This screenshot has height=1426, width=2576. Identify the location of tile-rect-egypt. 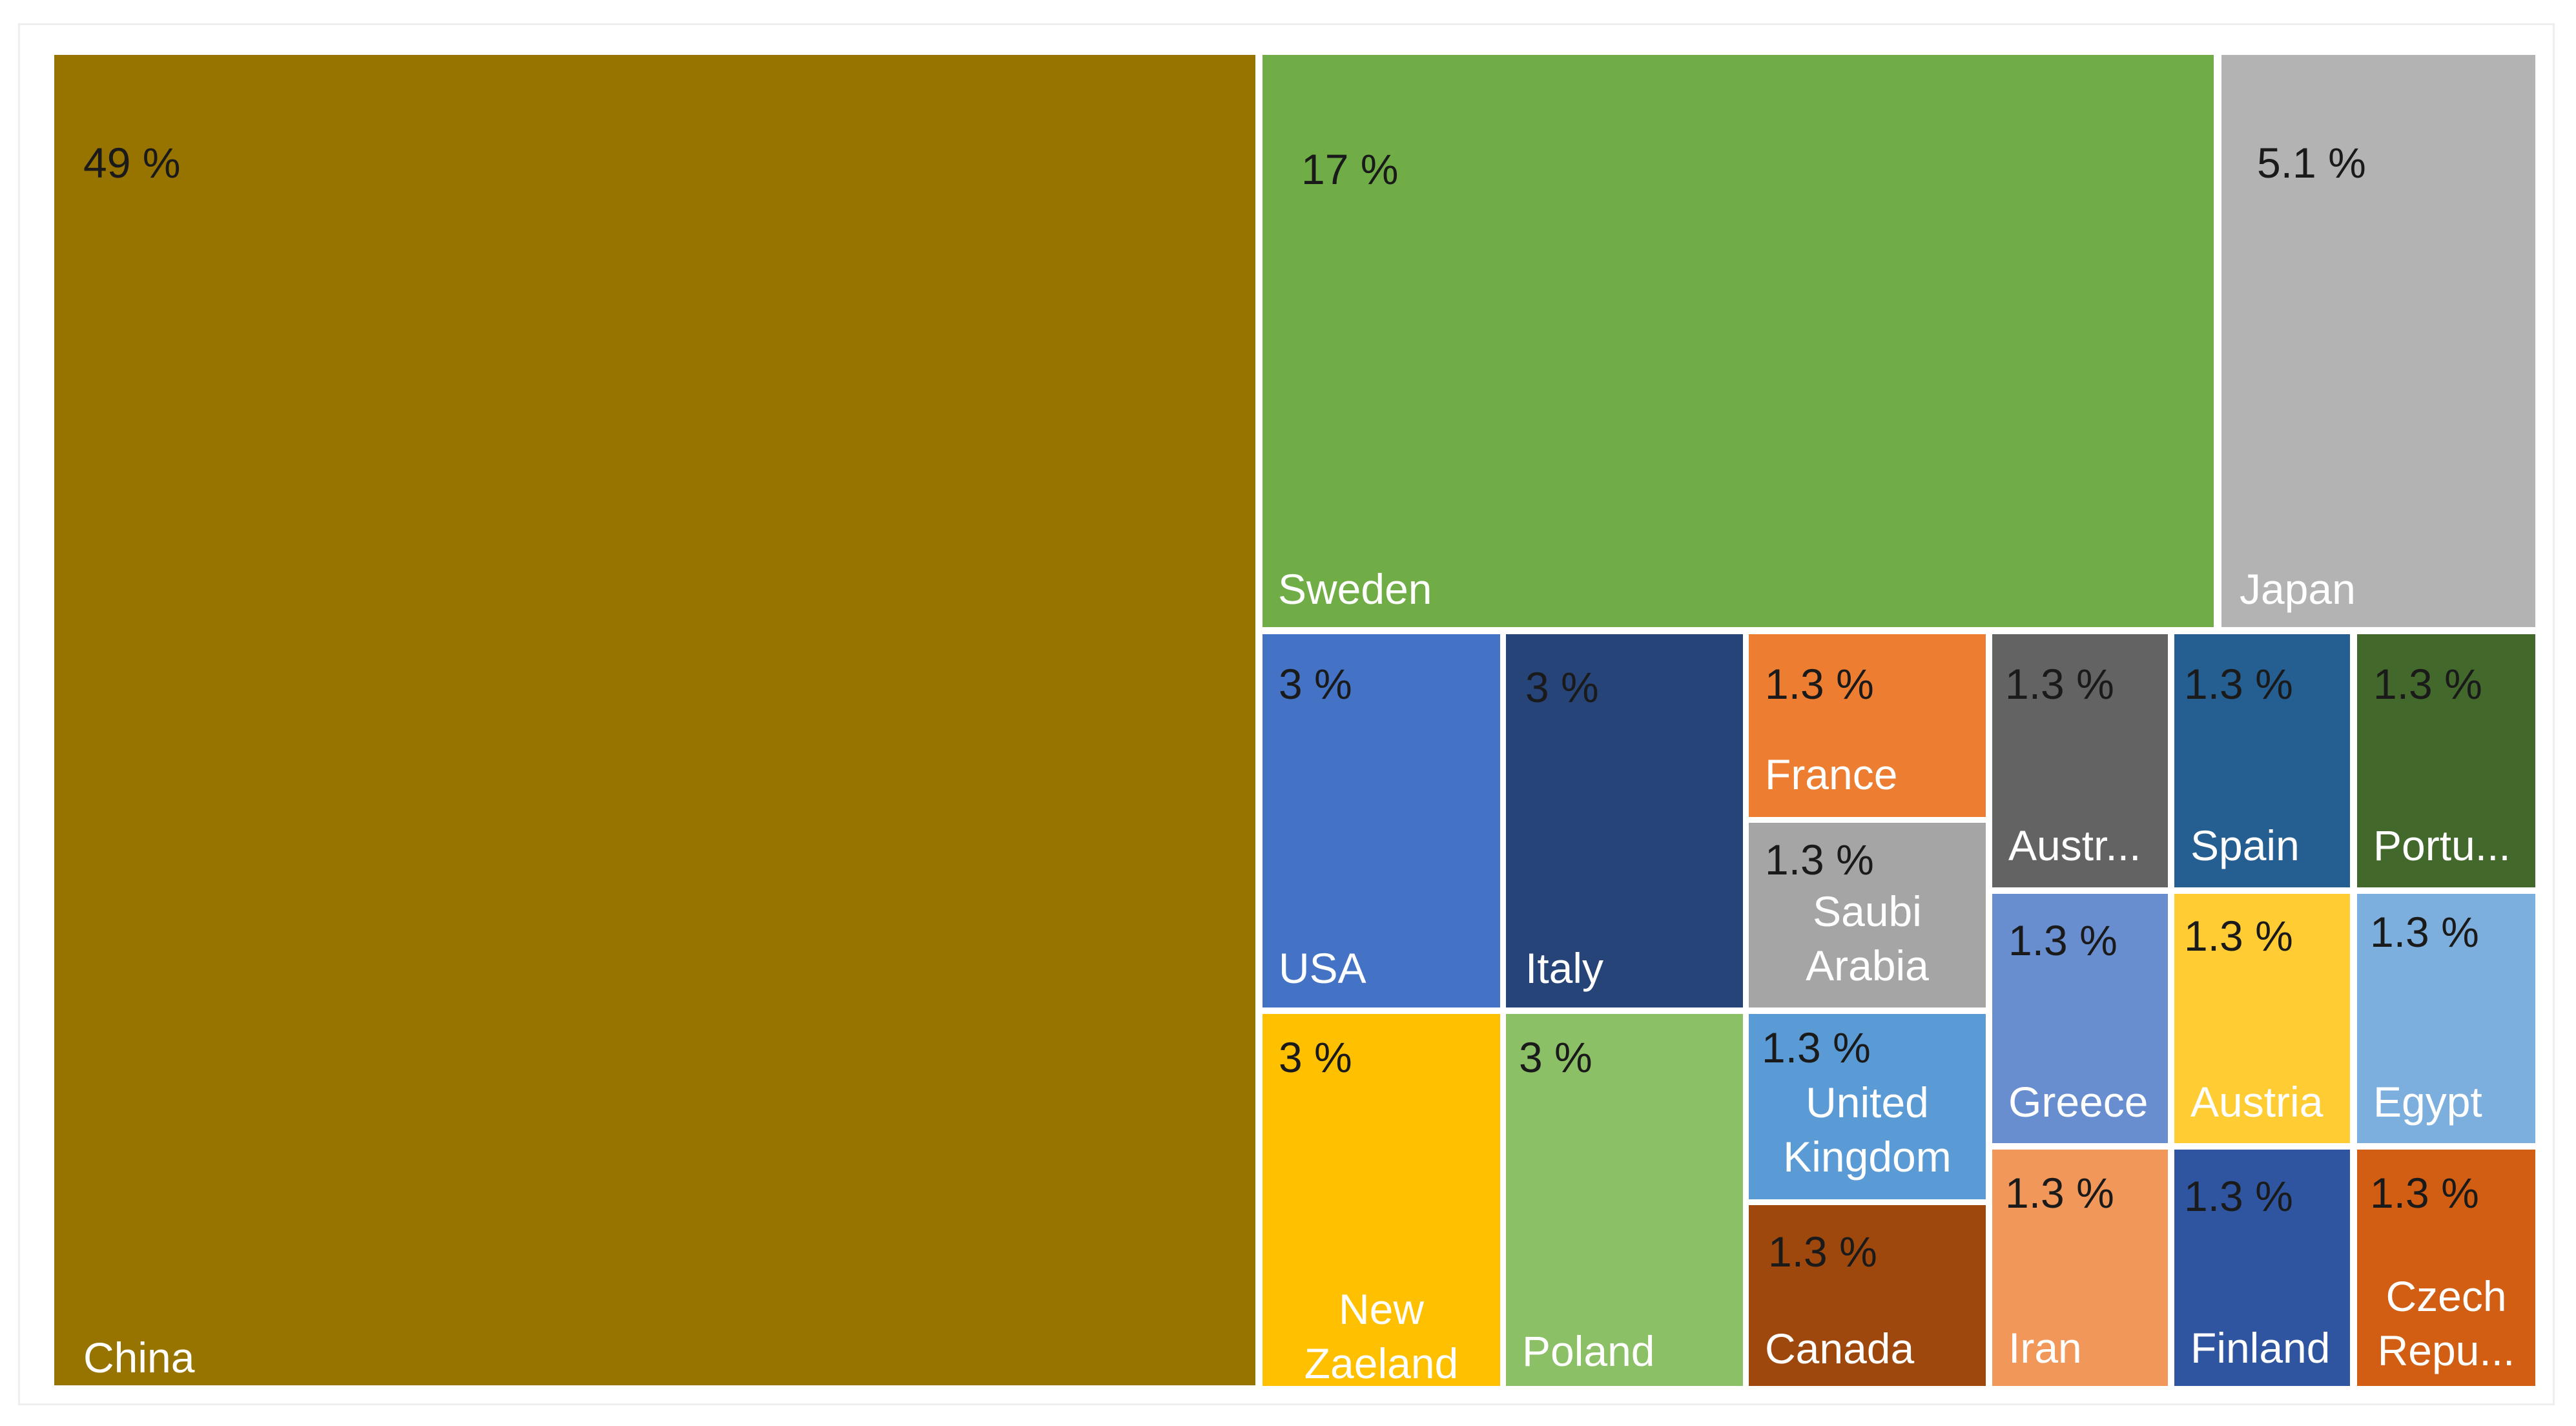
(2446, 1018).